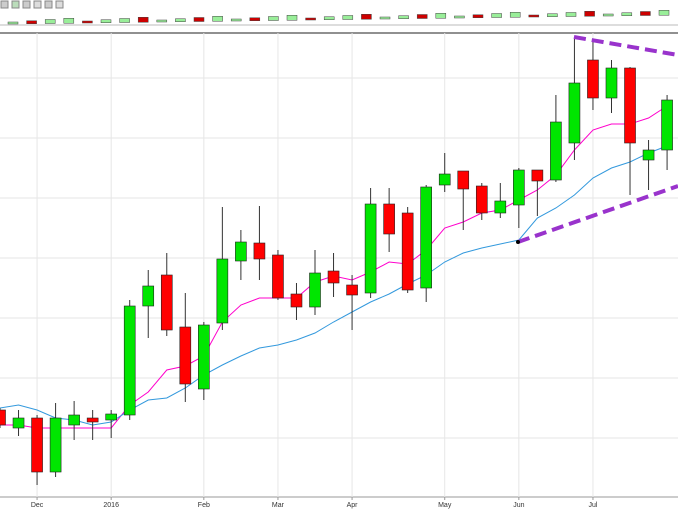 This screenshot has height=509, width=678. What do you see at coordinates (204, 505) in the screenshot?
I see `x-tick-label: Feb` at bounding box center [204, 505].